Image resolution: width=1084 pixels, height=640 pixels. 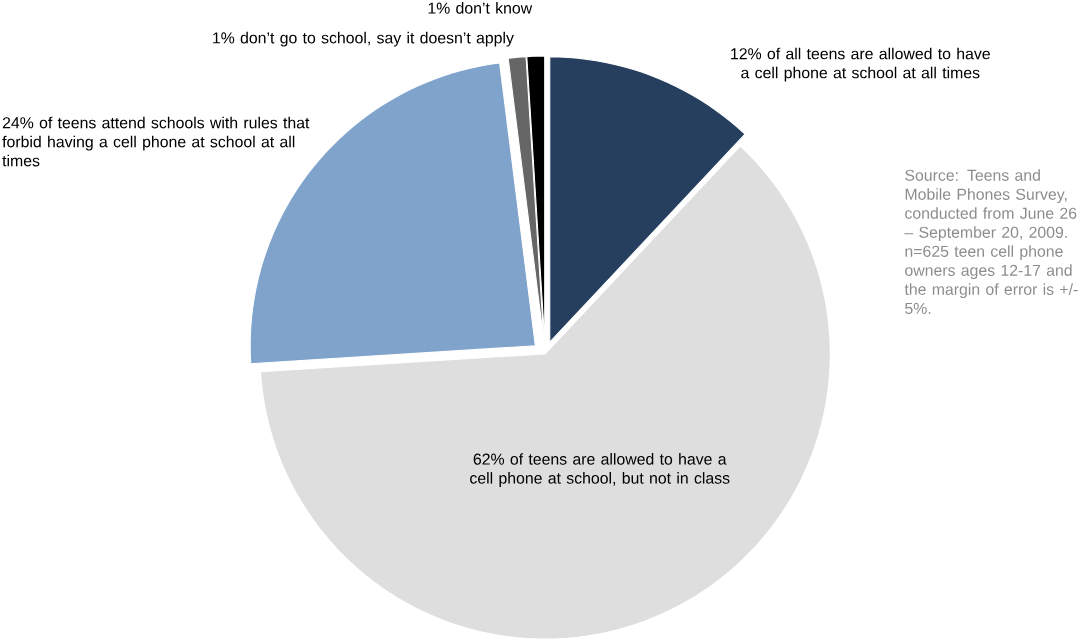 What do you see at coordinates (480, 8) in the screenshot?
I see `slice-label: 1% don’t know` at bounding box center [480, 8].